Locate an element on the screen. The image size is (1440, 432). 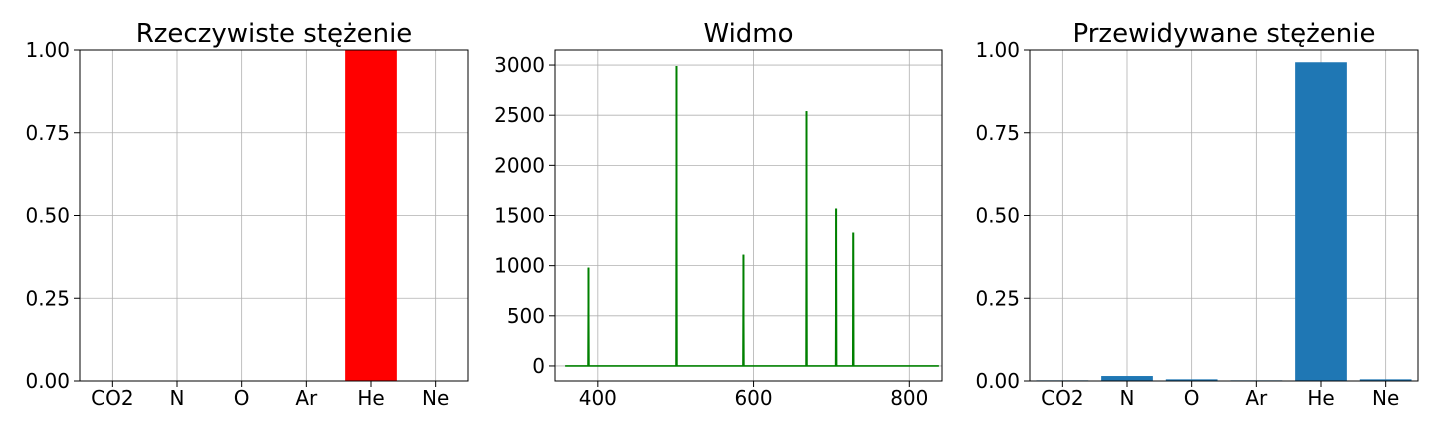
y-tick-label: 3000 is located at coordinates (519, 65).